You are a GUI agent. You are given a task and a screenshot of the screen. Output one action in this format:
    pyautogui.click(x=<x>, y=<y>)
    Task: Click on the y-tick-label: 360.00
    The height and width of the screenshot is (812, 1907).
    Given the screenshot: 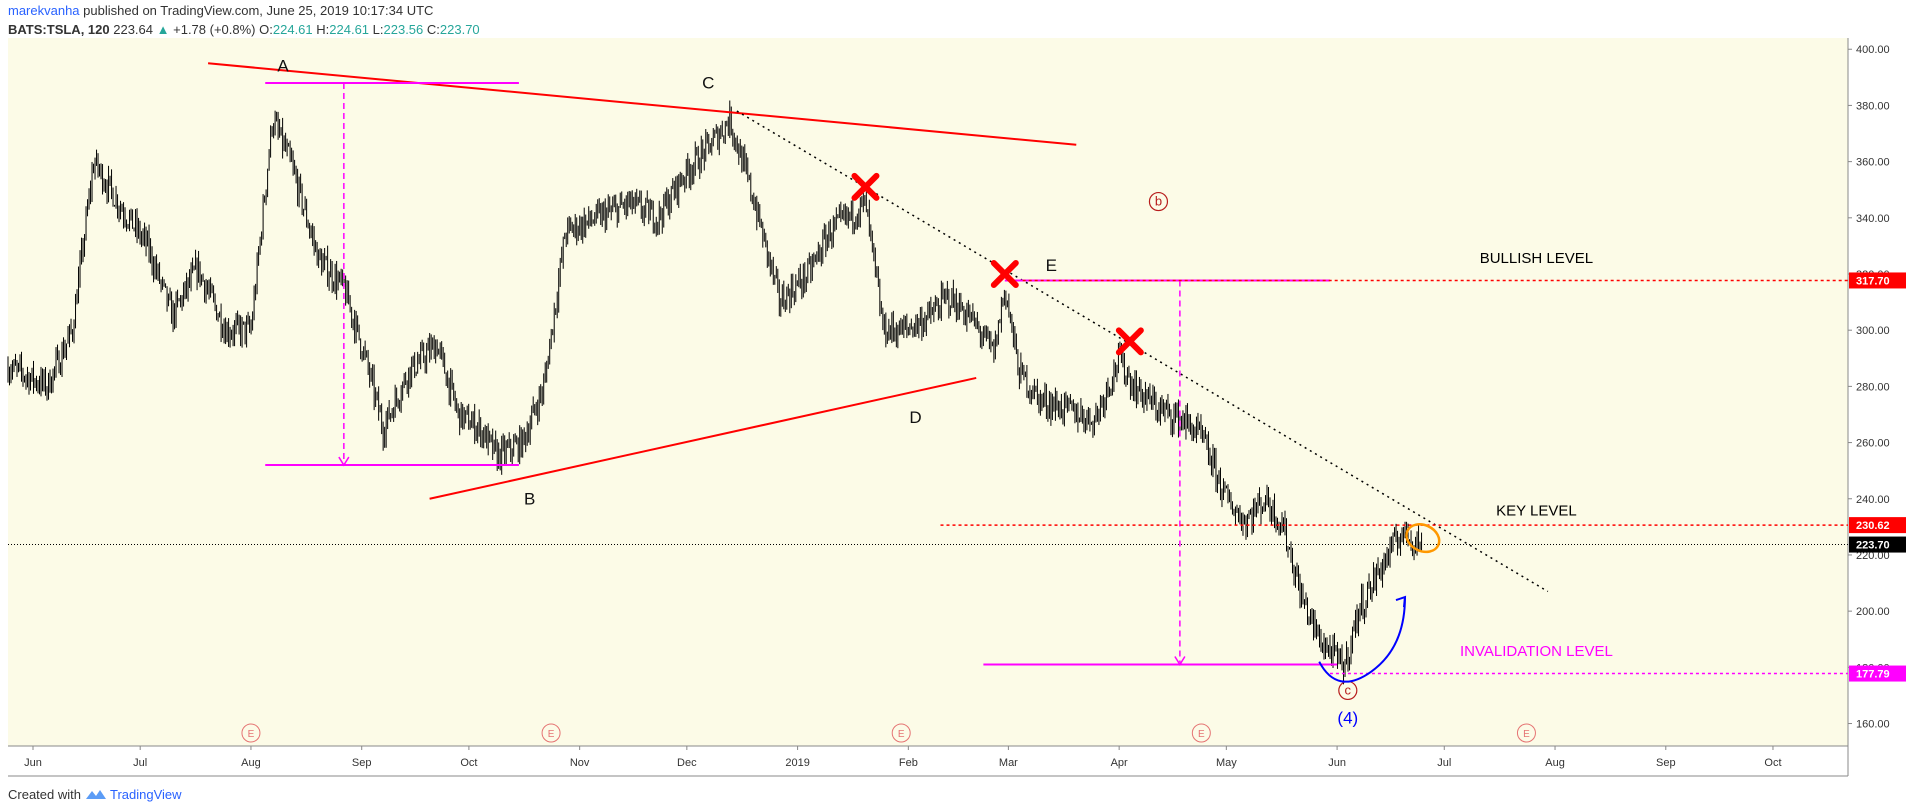 What is the action you would take?
    pyautogui.click(x=1873, y=163)
    